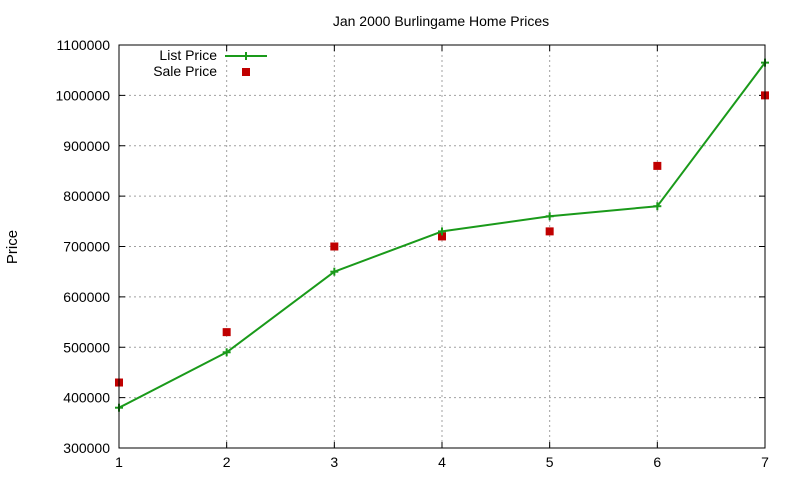 The width and height of the screenshot is (800, 480). I want to click on y-tick-label: 1100000, so click(84, 45).